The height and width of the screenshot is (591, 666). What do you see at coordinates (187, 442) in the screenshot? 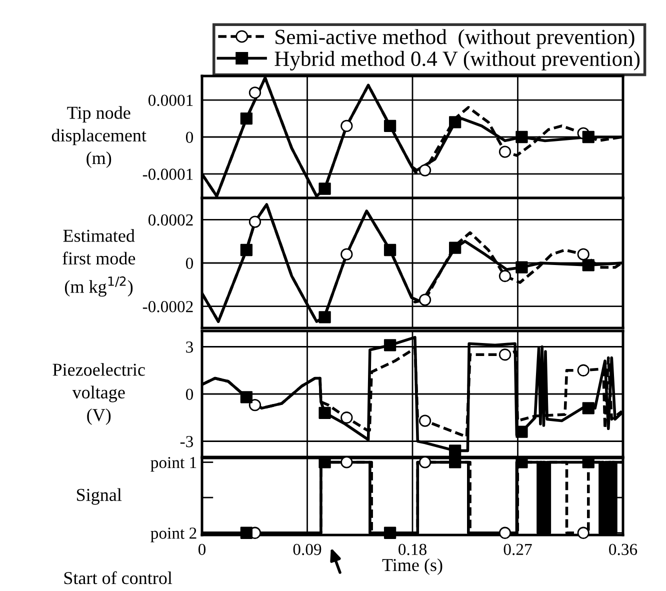
I see `y-tick-label: -3` at bounding box center [187, 442].